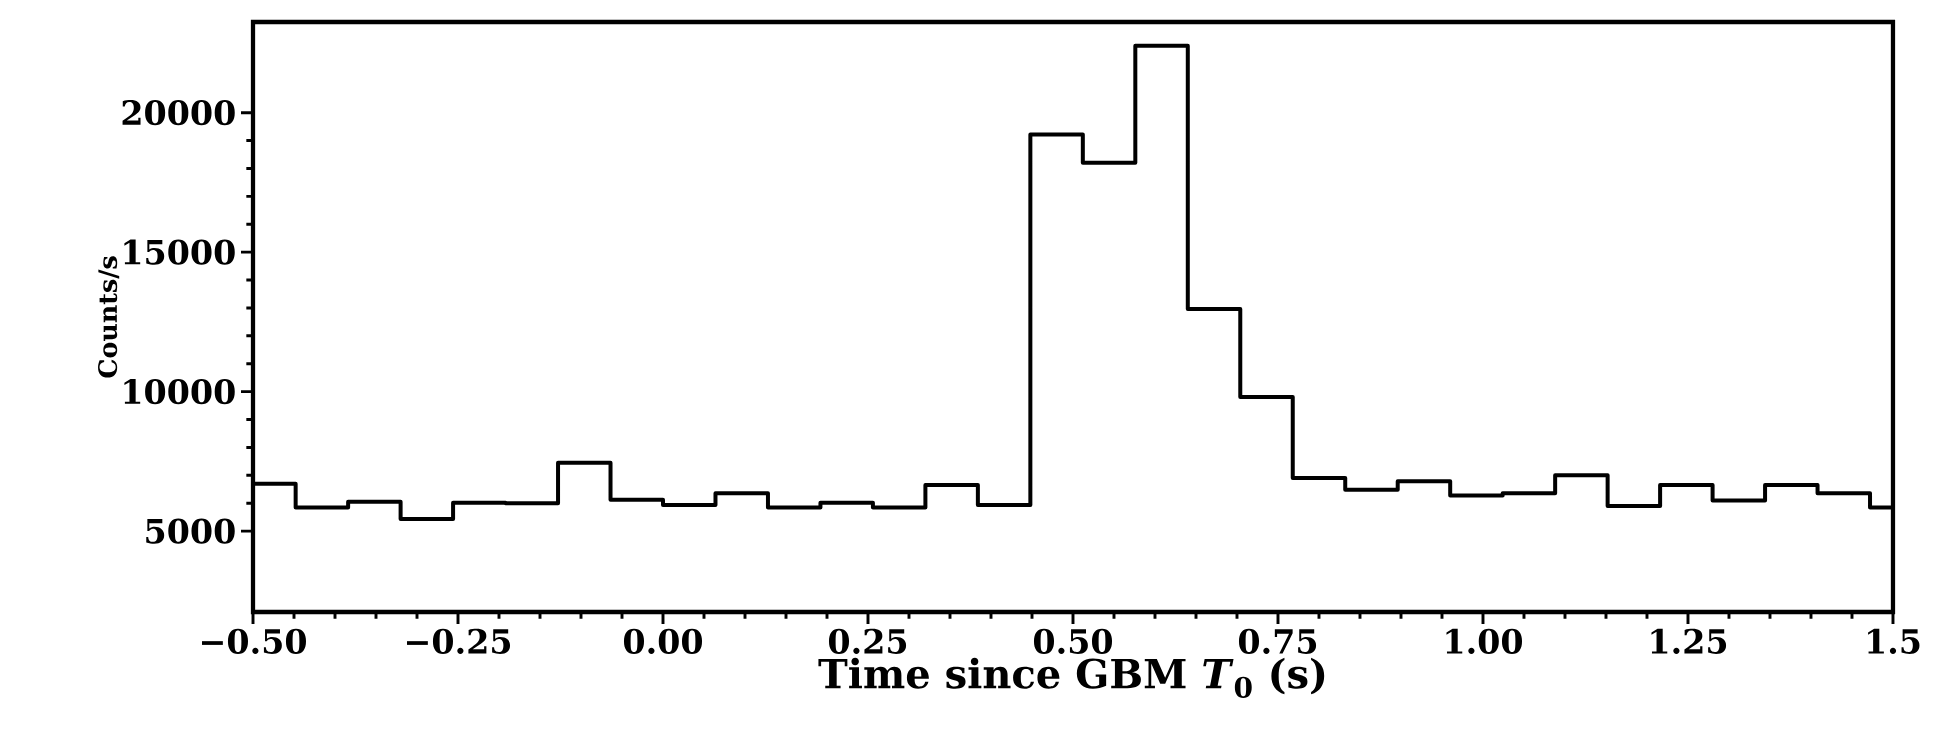  Describe the element at coordinates (190, 531) in the screenshot. I see `y-tick-label: 5000` at that location.